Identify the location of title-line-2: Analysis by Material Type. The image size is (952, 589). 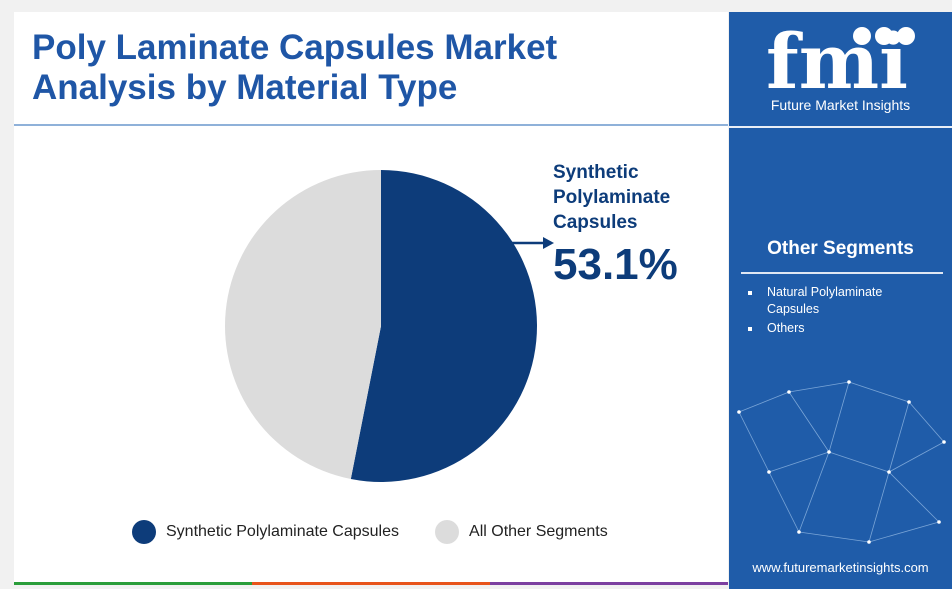
(245, 87).